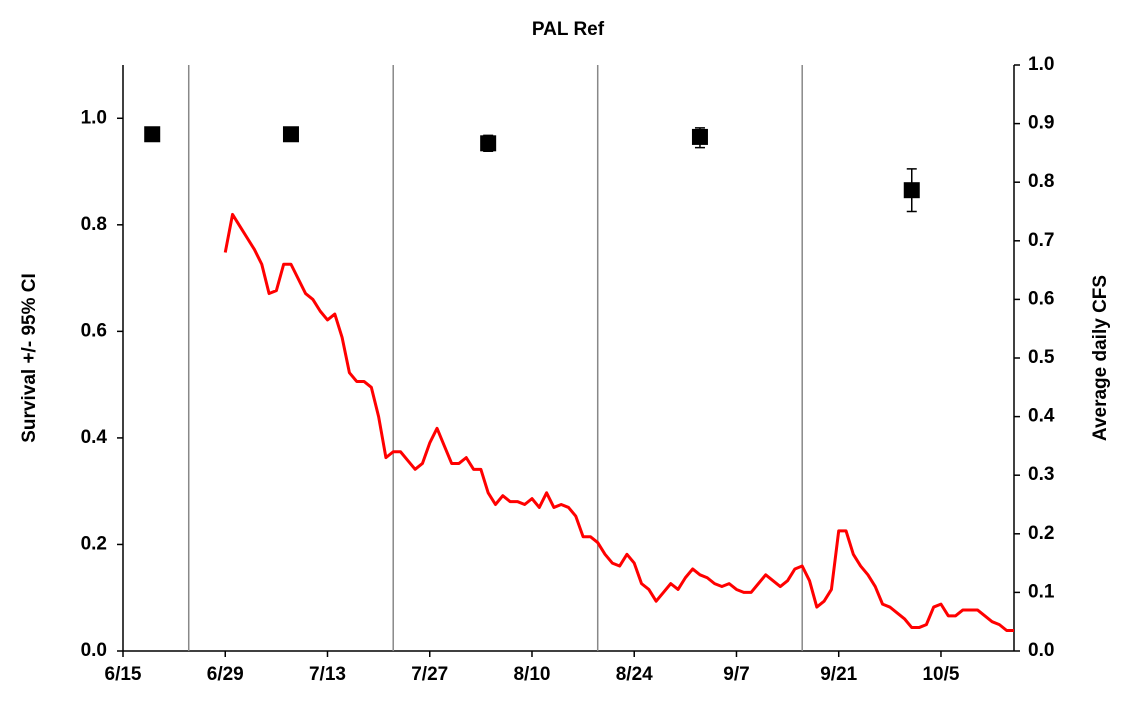  What do you see at coordinates (634, 674) in the screenshot?
I see `x-tick-label: 8/24` at bounding box center [634, 674].